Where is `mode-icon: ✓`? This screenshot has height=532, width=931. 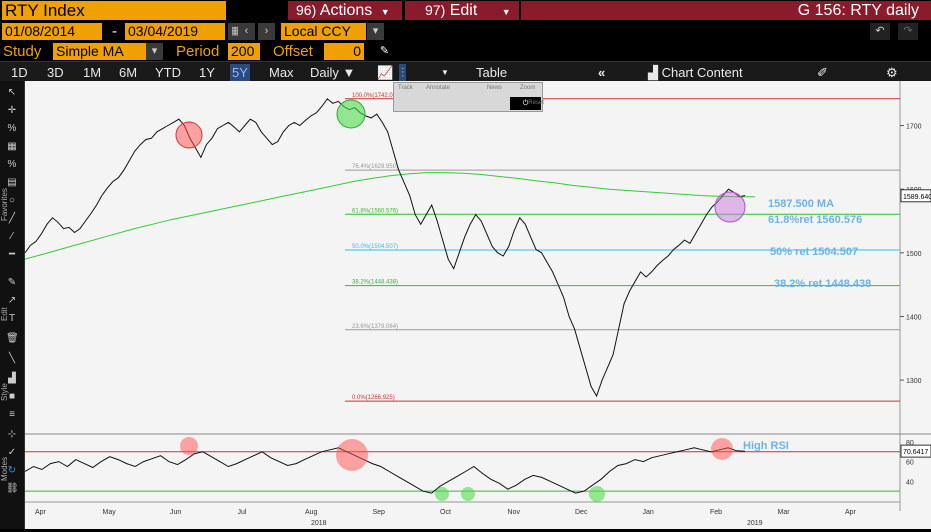
mode-icon: ✓ is located at coordinates (12, 452).